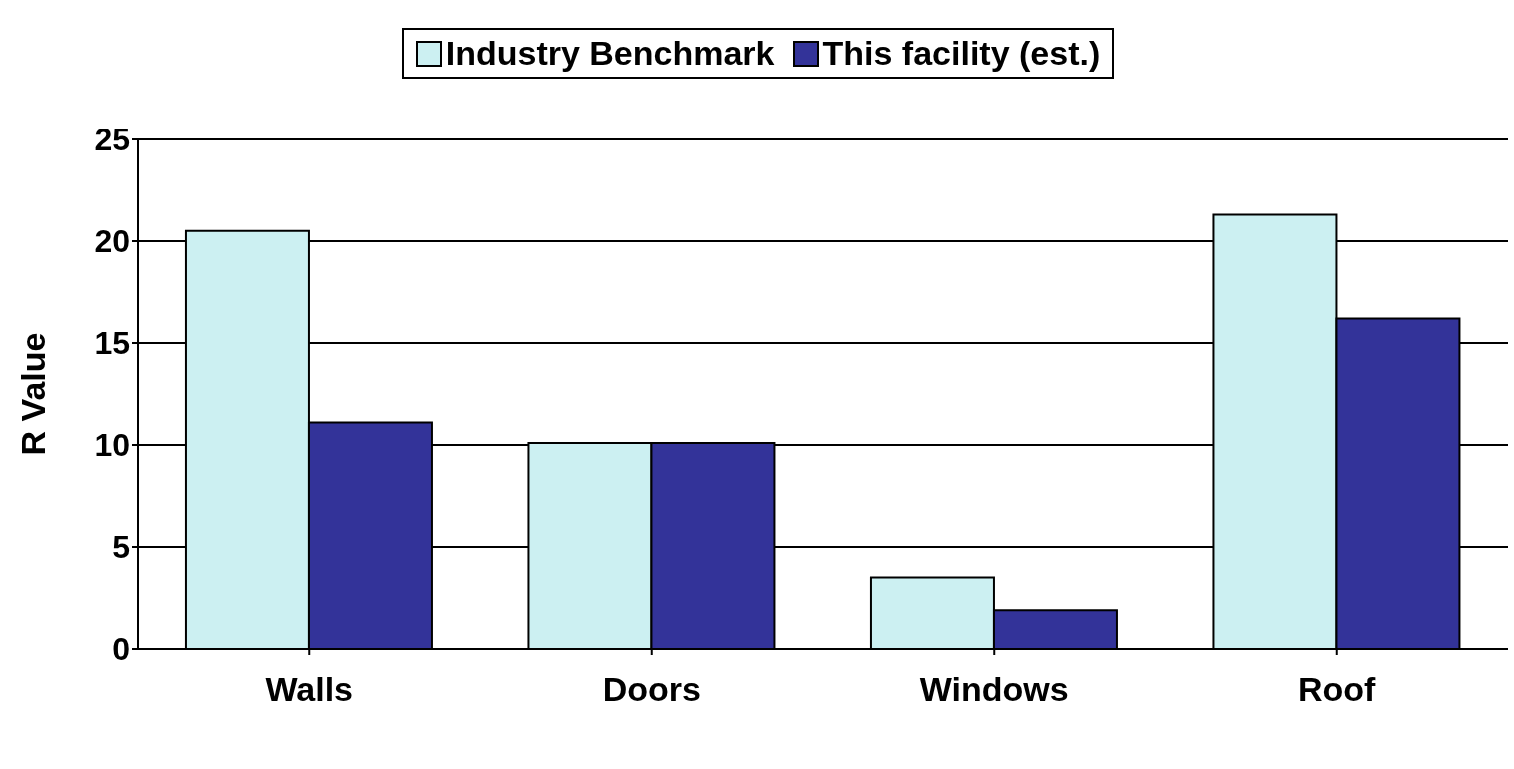  What do you see at coordinates (112, 343) in the screenshot?
I see `y-tick-label: 15` at bounding box center [112, 343].